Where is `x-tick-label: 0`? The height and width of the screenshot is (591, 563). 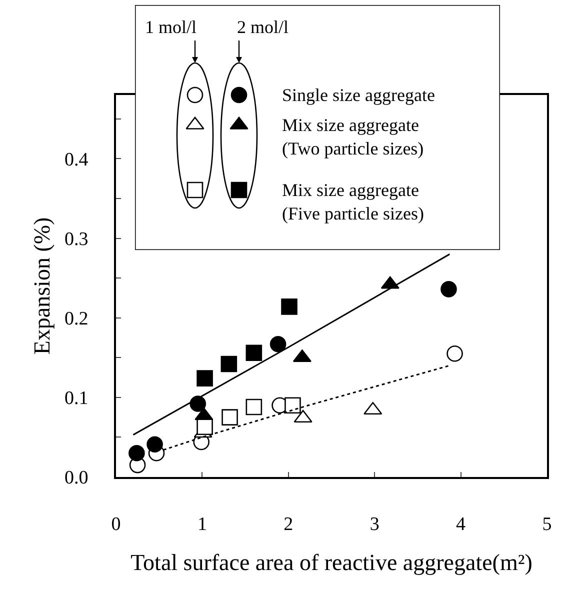 x-tick-label: 0 is located at coordinates (116, 524).